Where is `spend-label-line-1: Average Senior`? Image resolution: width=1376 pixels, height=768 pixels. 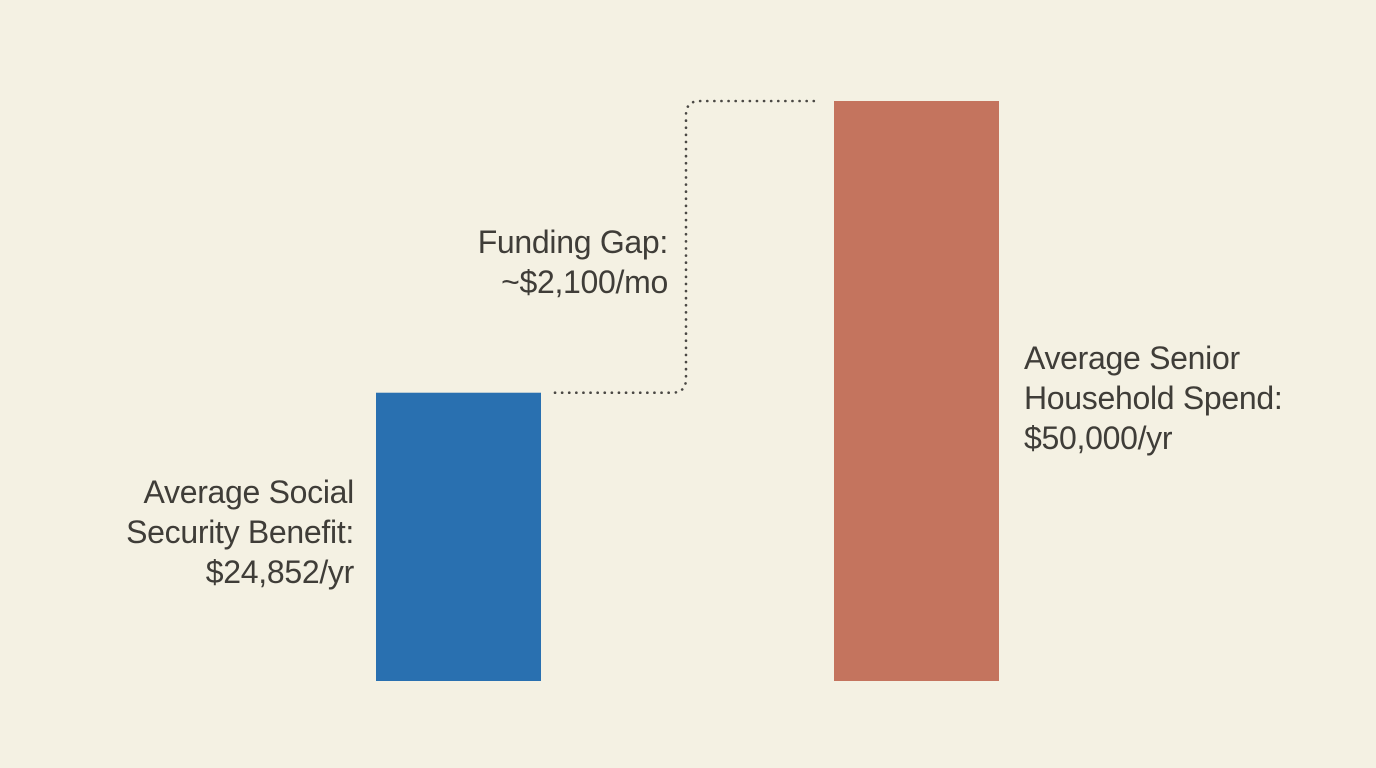 spend-label-line-1: Average Senior is located at coordinates (1132, 358).